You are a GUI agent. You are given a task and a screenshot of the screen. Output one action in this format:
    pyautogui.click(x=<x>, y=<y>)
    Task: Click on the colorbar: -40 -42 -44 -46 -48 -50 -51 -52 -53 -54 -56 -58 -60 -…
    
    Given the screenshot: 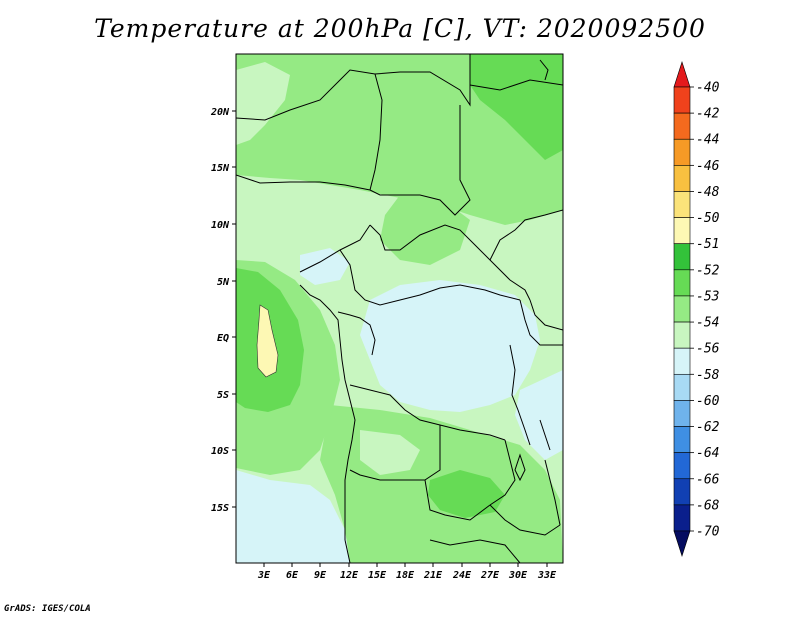 What is the action you would take?
    pyautogui.click(x=696, y=309)
    